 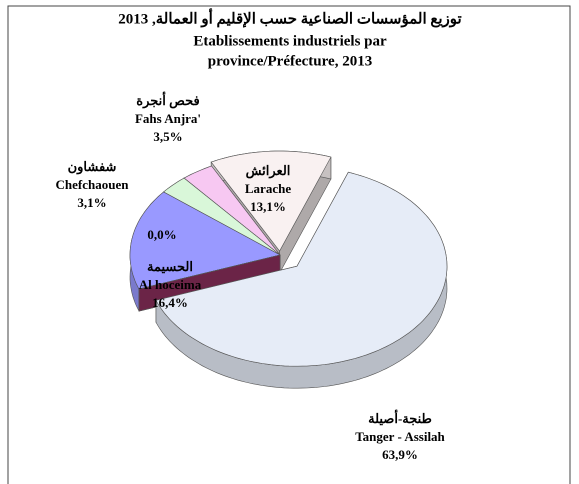 I want to click on slice-label: Fahs Anjra', so click(x=168, y=118).